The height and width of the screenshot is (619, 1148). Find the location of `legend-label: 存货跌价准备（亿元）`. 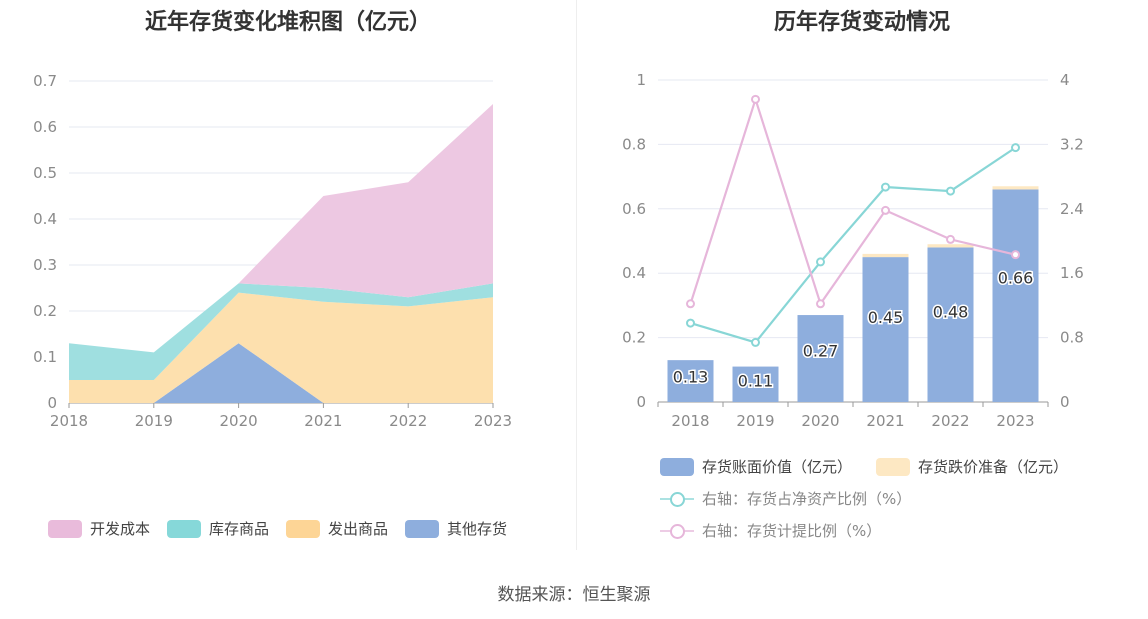

legend-label: 存货跌价准备（亿元） is located at coordinates (993, 467).